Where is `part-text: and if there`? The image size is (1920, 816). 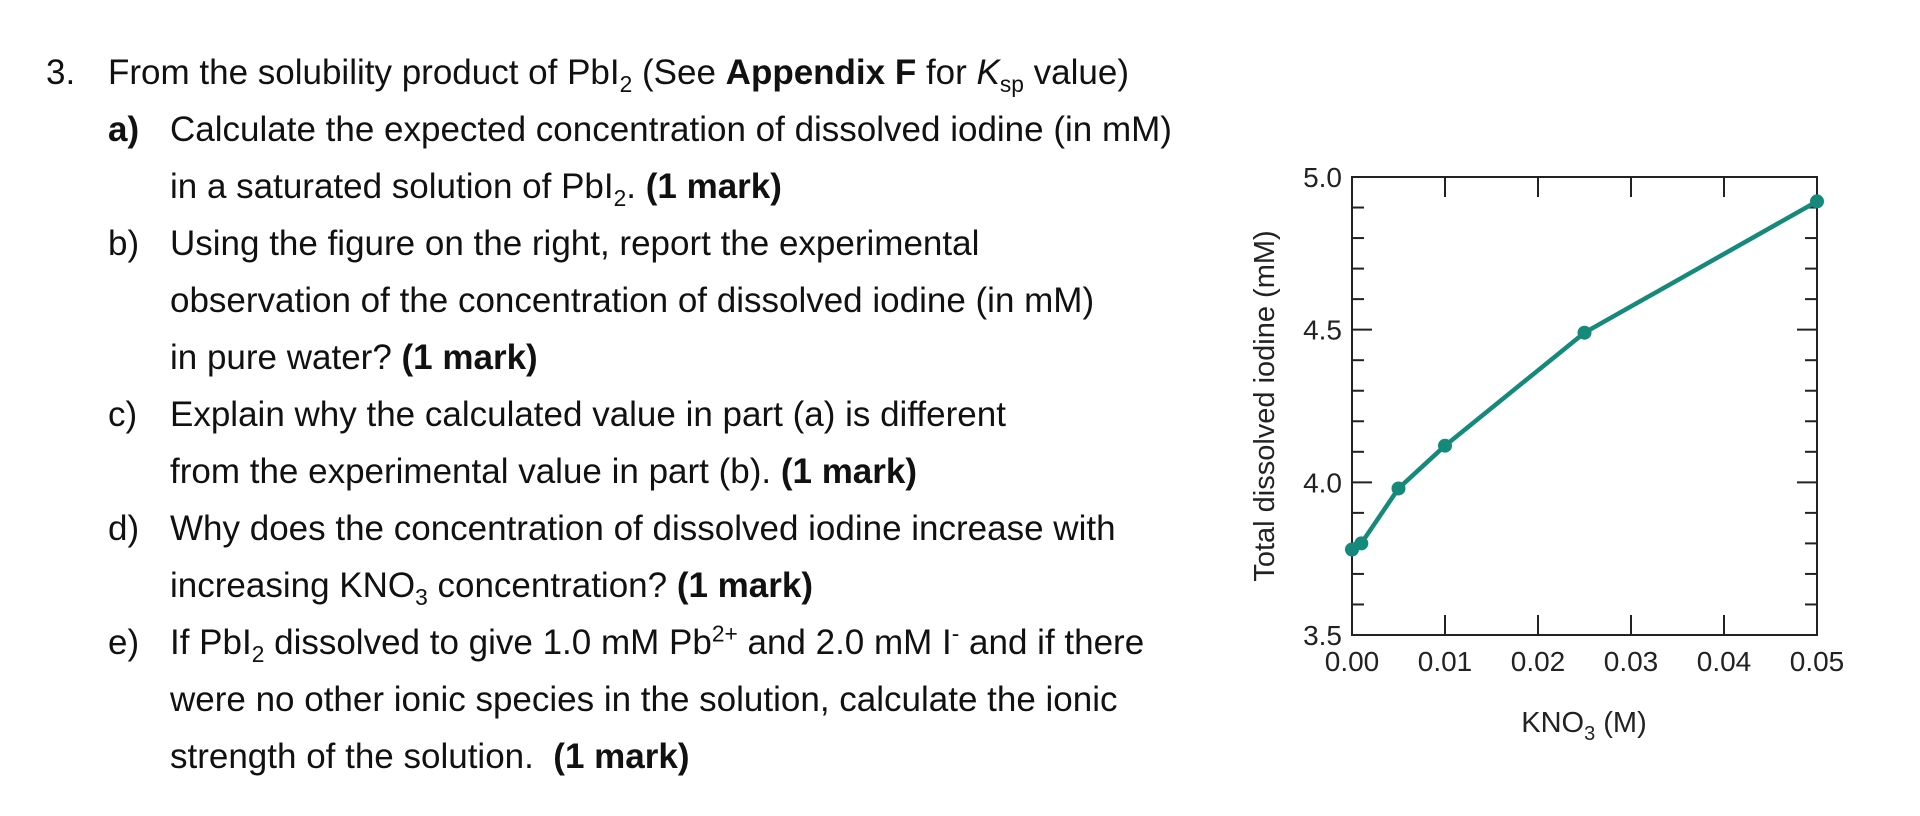 part-text: and if there is located at coordinates (1052, 642).